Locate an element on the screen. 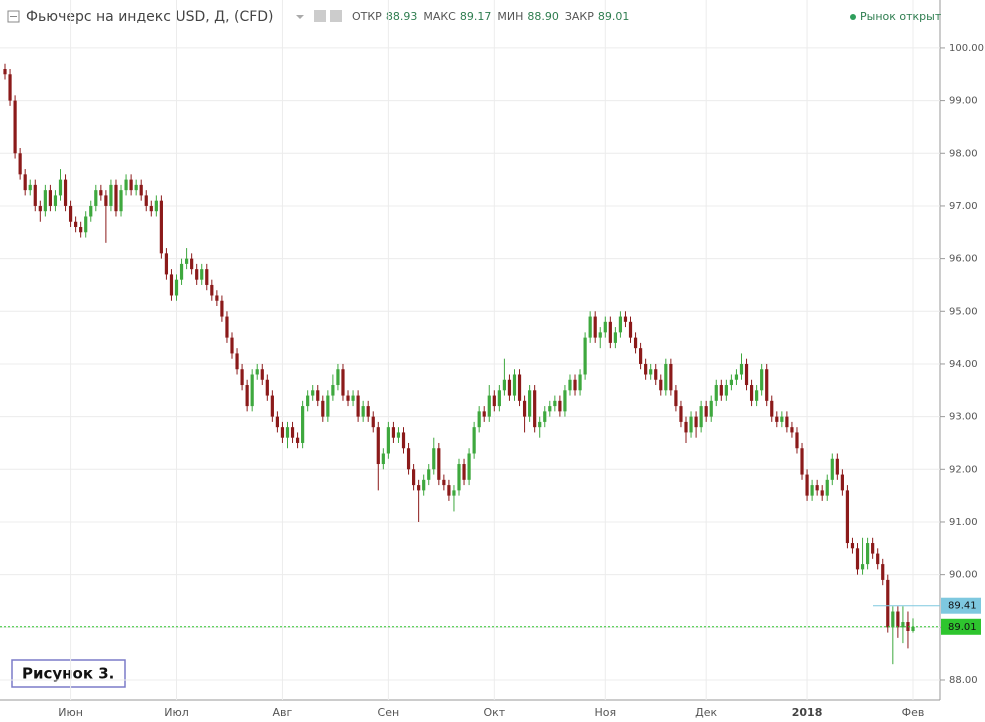 Image resolution: width=985 pixels, height=722 pixels. ohlc-stats: ОТКР 88.93 МАКС 89.17 МИН 88.90 ЗАКР 89.01 is located at coordinates (490, 16).